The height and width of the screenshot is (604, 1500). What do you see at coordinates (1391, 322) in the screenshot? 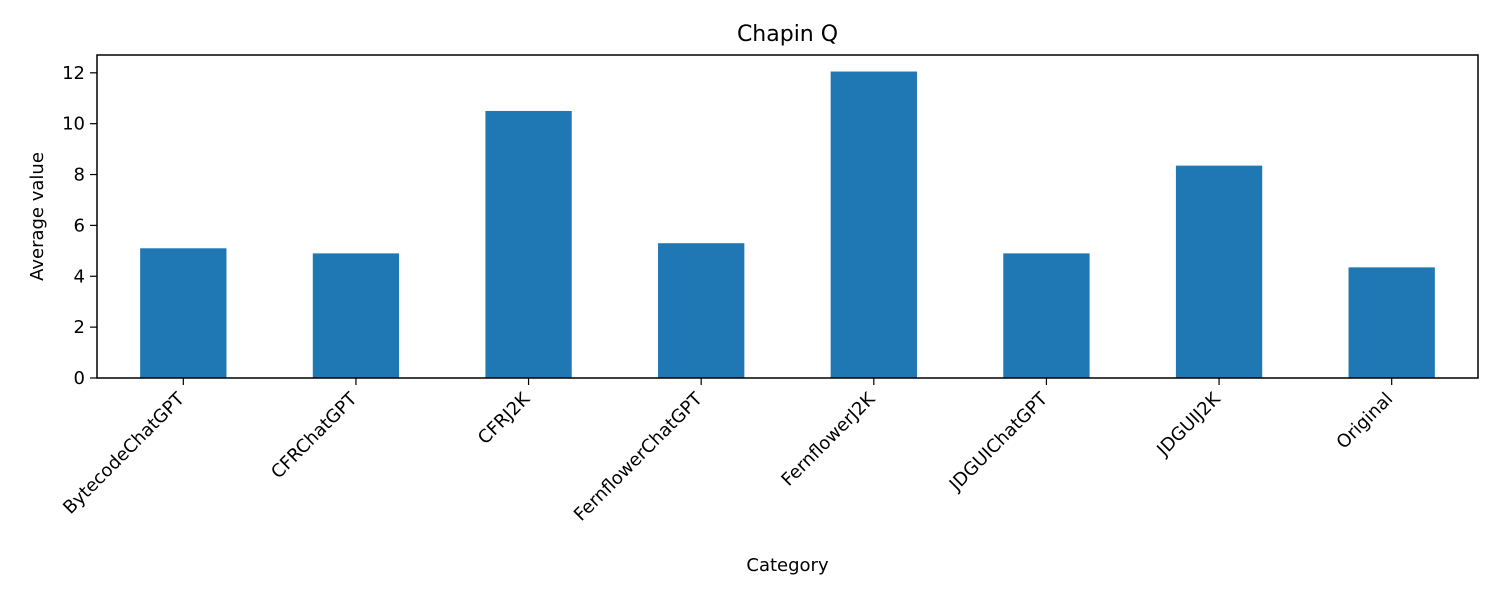
I see `bar-Original` at bounding box center [1391, 322].